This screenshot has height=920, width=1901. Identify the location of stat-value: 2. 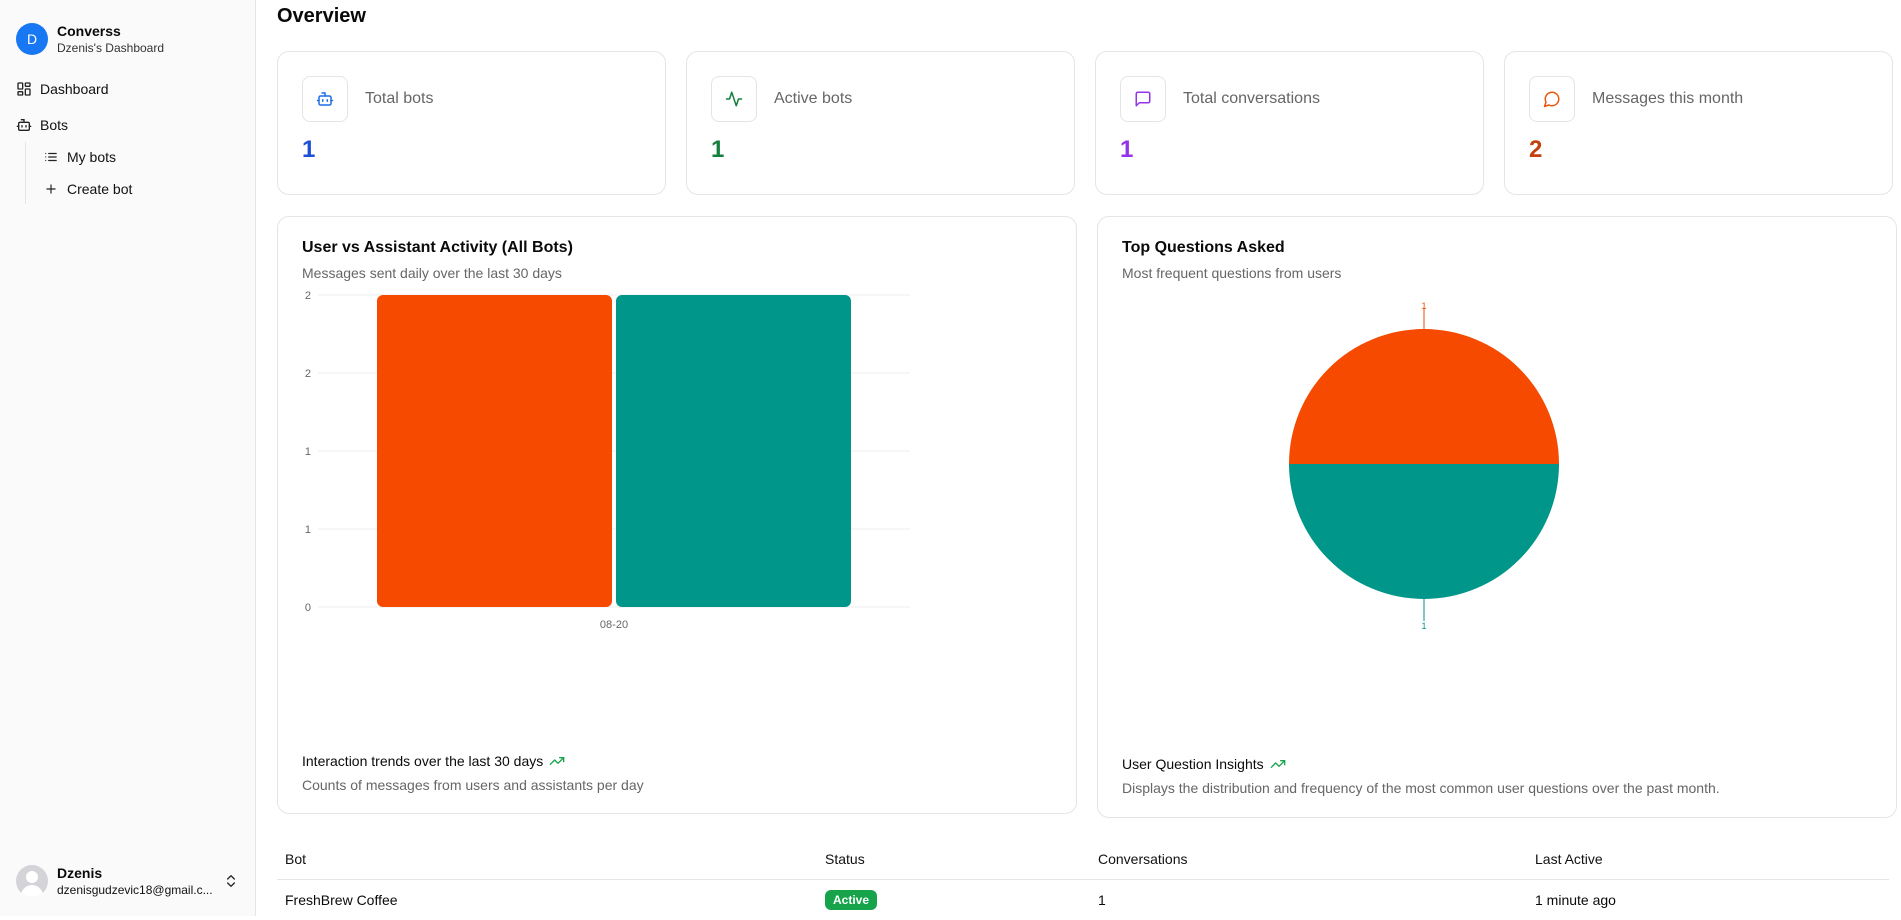
(1536, 149).